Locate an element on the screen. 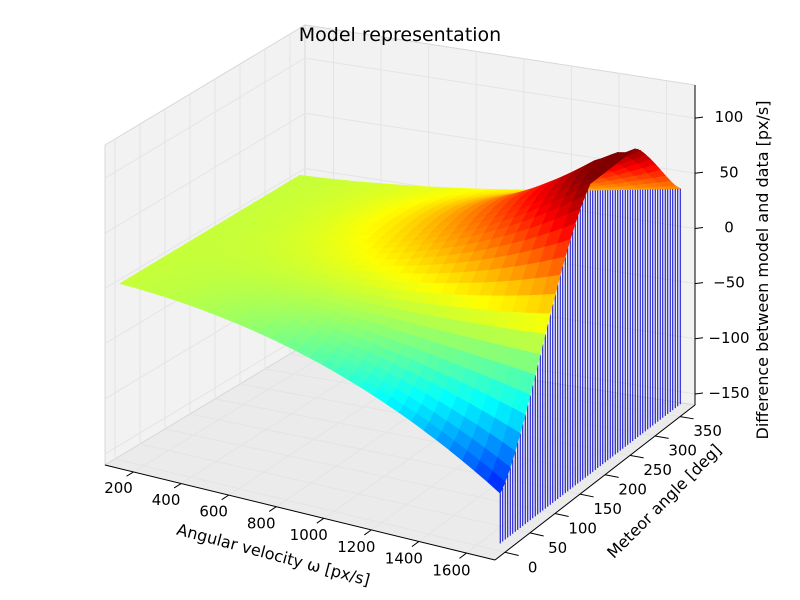 The width and height of the screenshot is (800, 600). x-tick-label: 200 is located at coordinates (118, 488).